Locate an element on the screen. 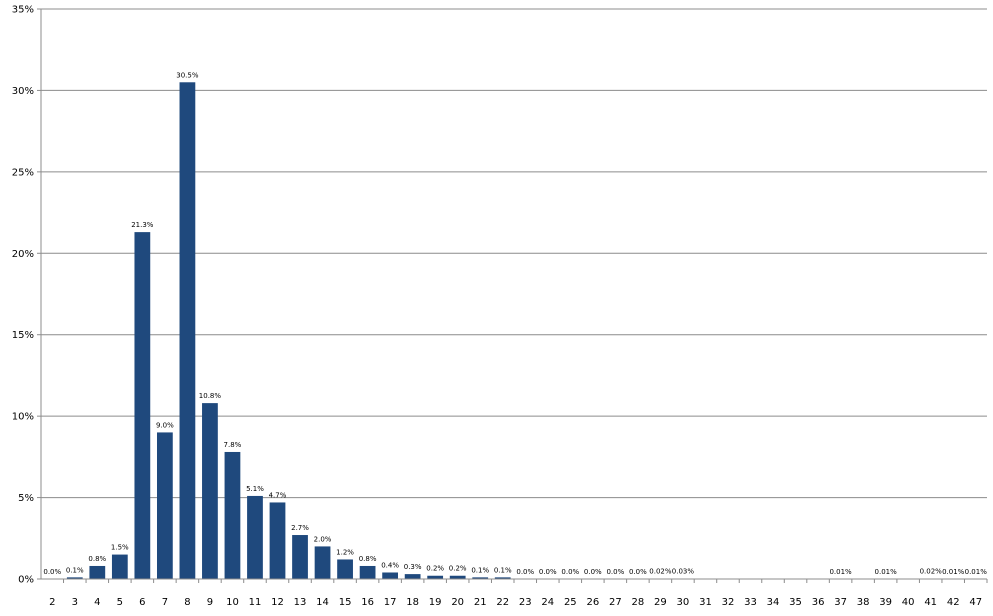  y-axis-ticks: 0% 5% 10% 15% 20% 25% 30% 35% is located at coordinates (23, 295).